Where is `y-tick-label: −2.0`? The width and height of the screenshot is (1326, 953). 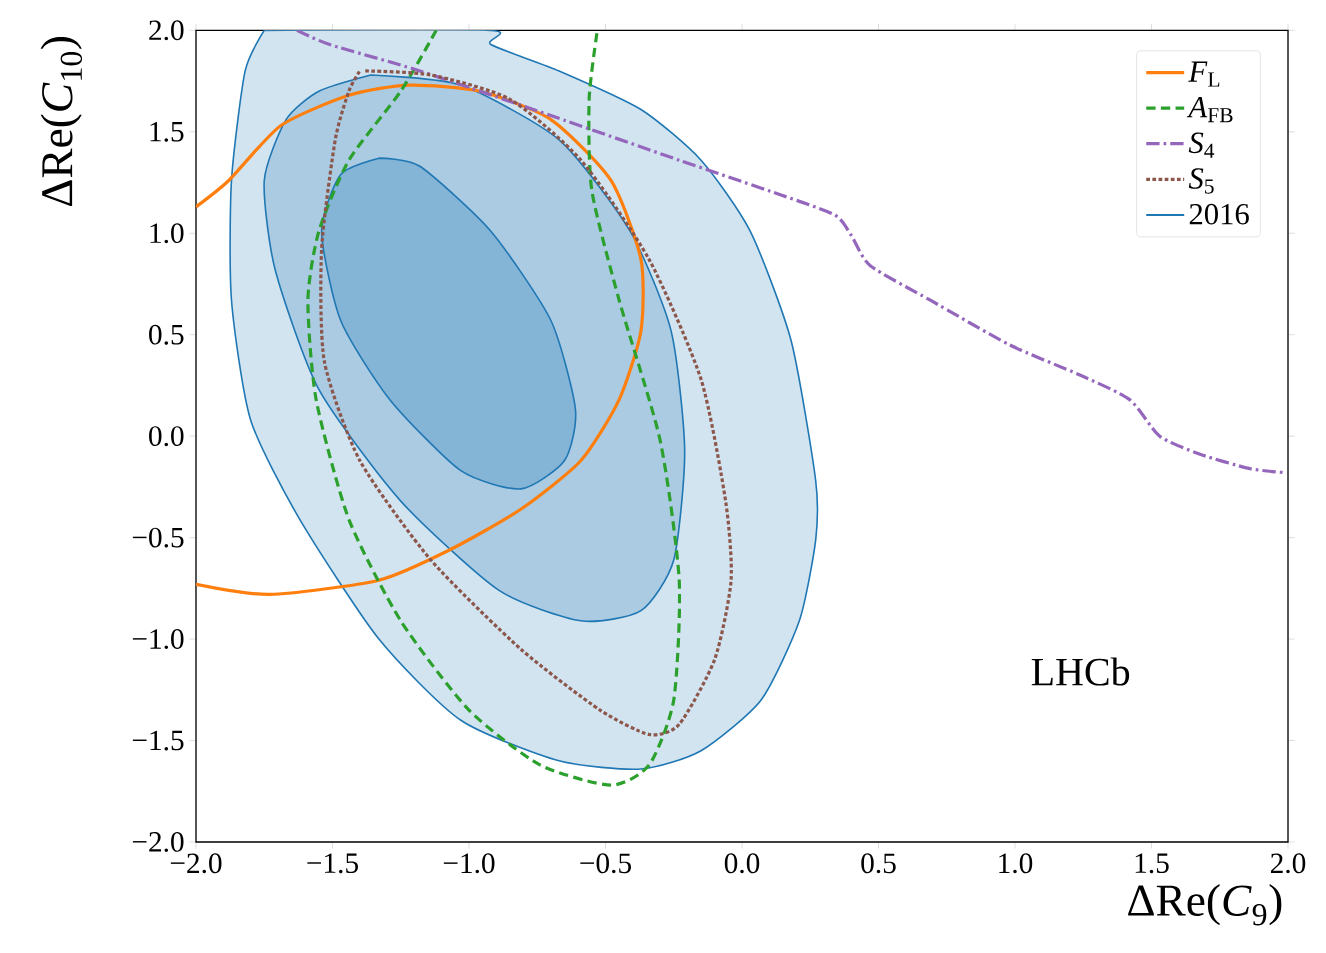
y-tick-label: −2.0 is located at coordinates (158, 842).